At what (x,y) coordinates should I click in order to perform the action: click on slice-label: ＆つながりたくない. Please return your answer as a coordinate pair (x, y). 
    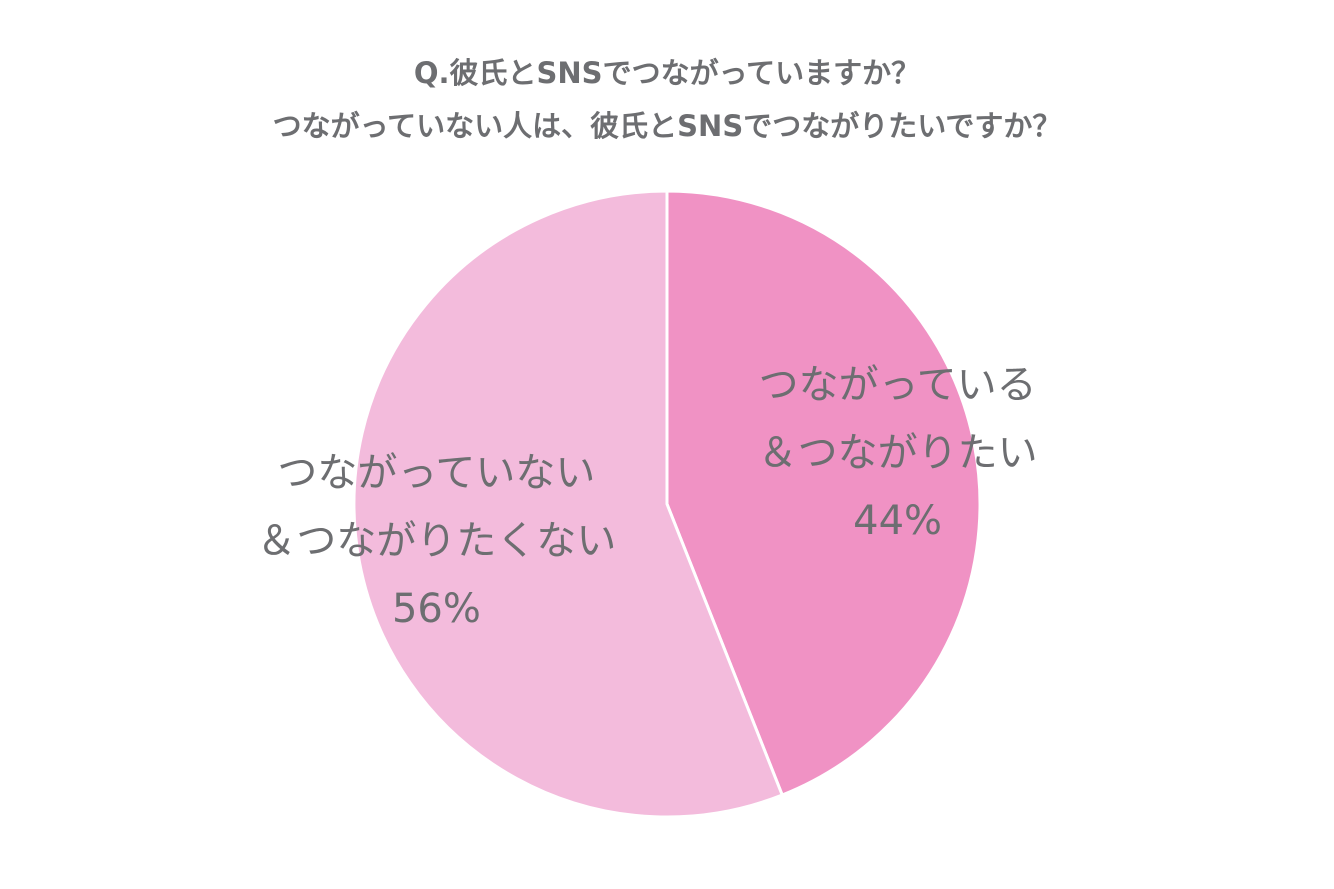
    Looking at the image, I should click on (436, 541).